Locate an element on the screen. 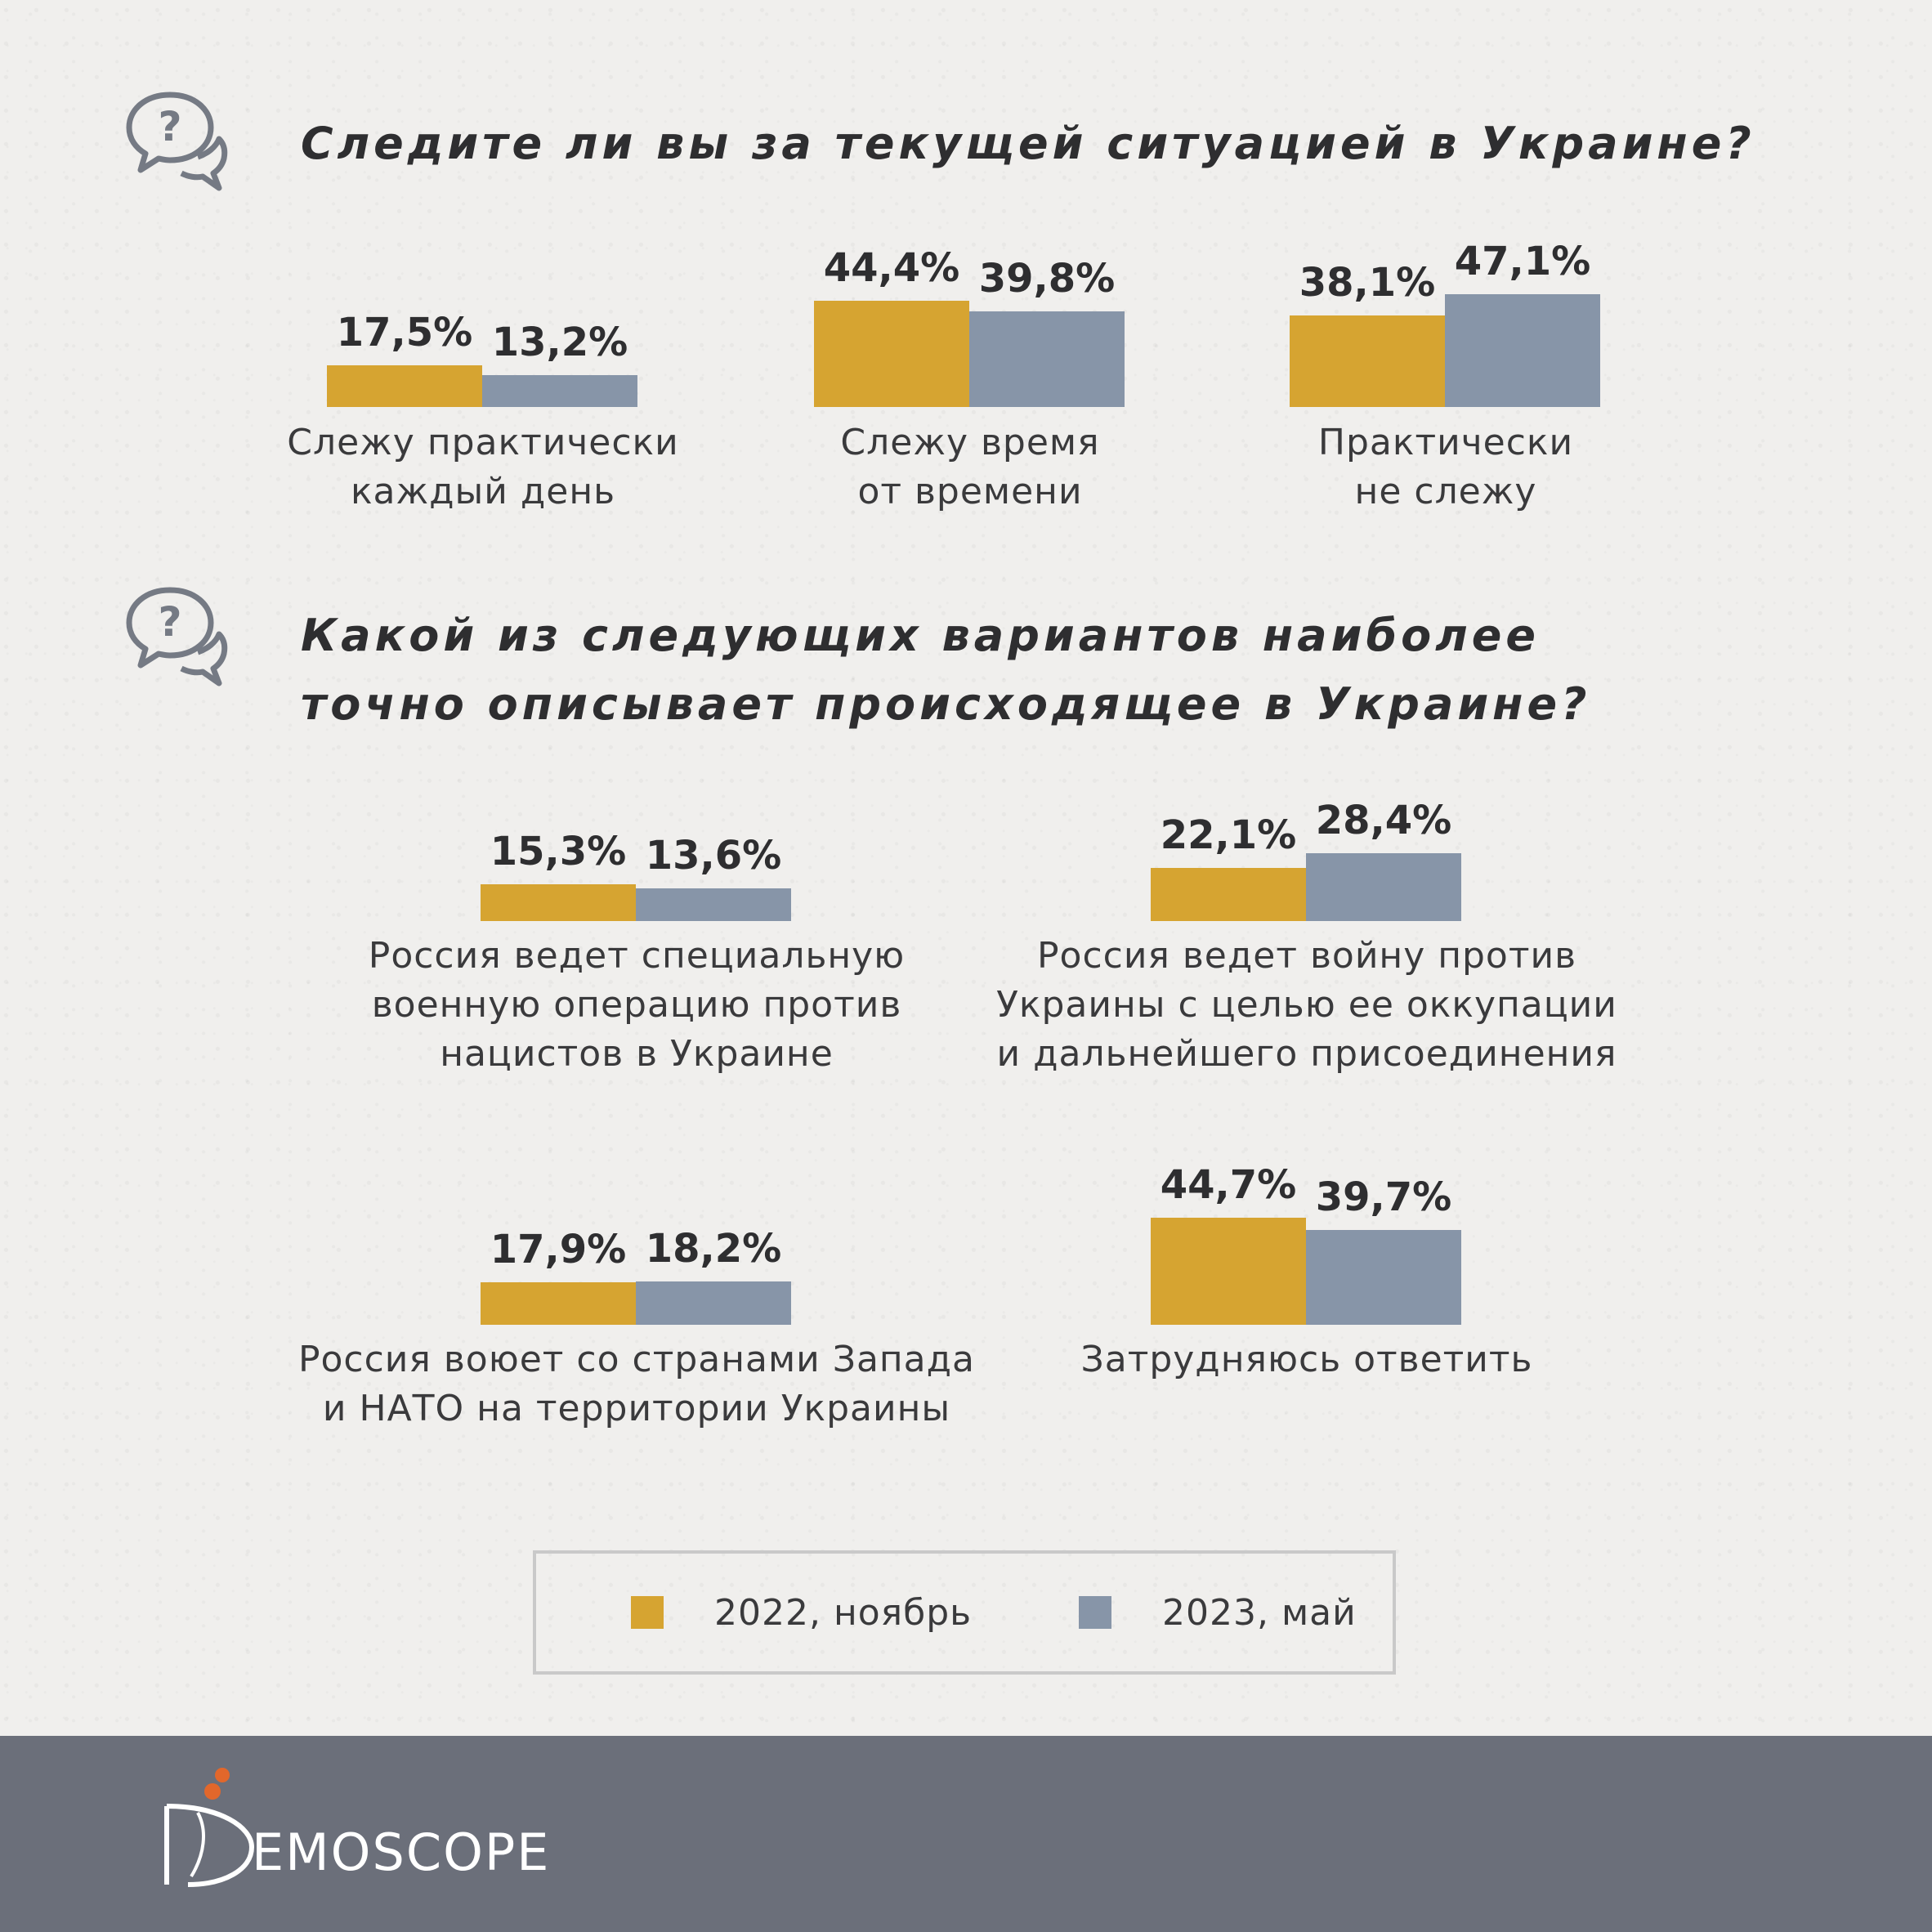 This screenshot has height=1932, width=1932. value-label-2023: 13,6% is located at coordinates (713, 856).